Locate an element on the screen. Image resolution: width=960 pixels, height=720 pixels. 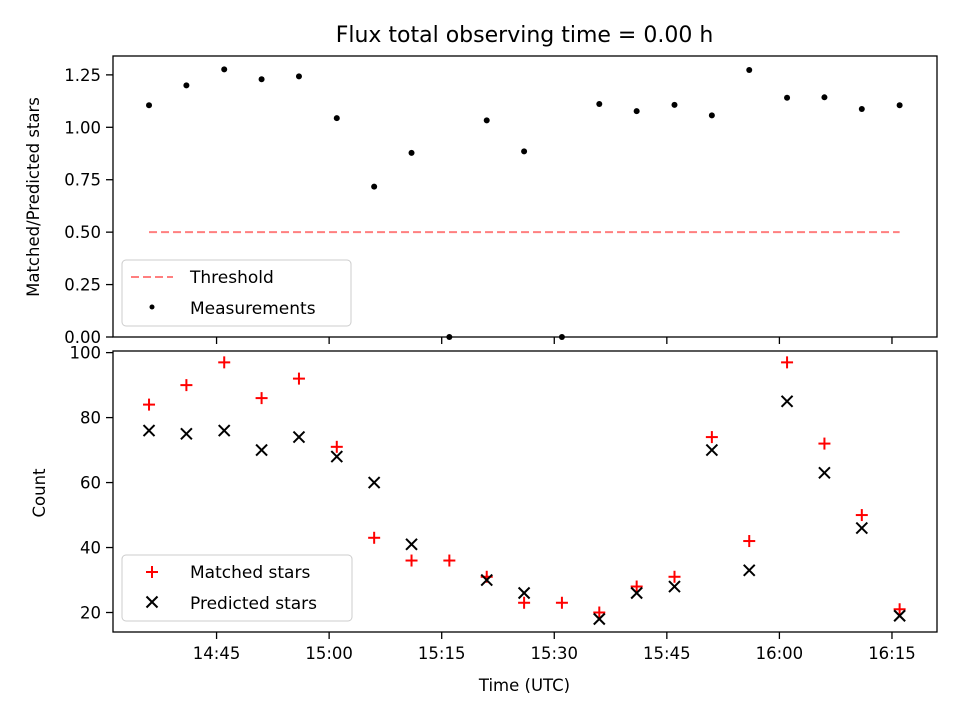
legend-measurements-swatch is located at coordinates (152, 307).